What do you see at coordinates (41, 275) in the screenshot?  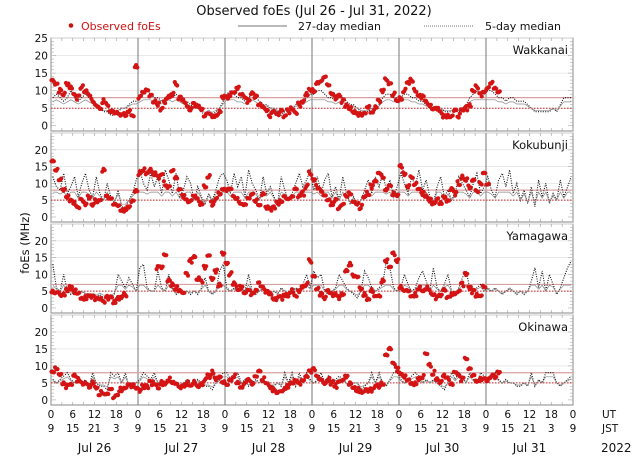 I see `y-tick-label: 10` at bounding box center [41, 275].